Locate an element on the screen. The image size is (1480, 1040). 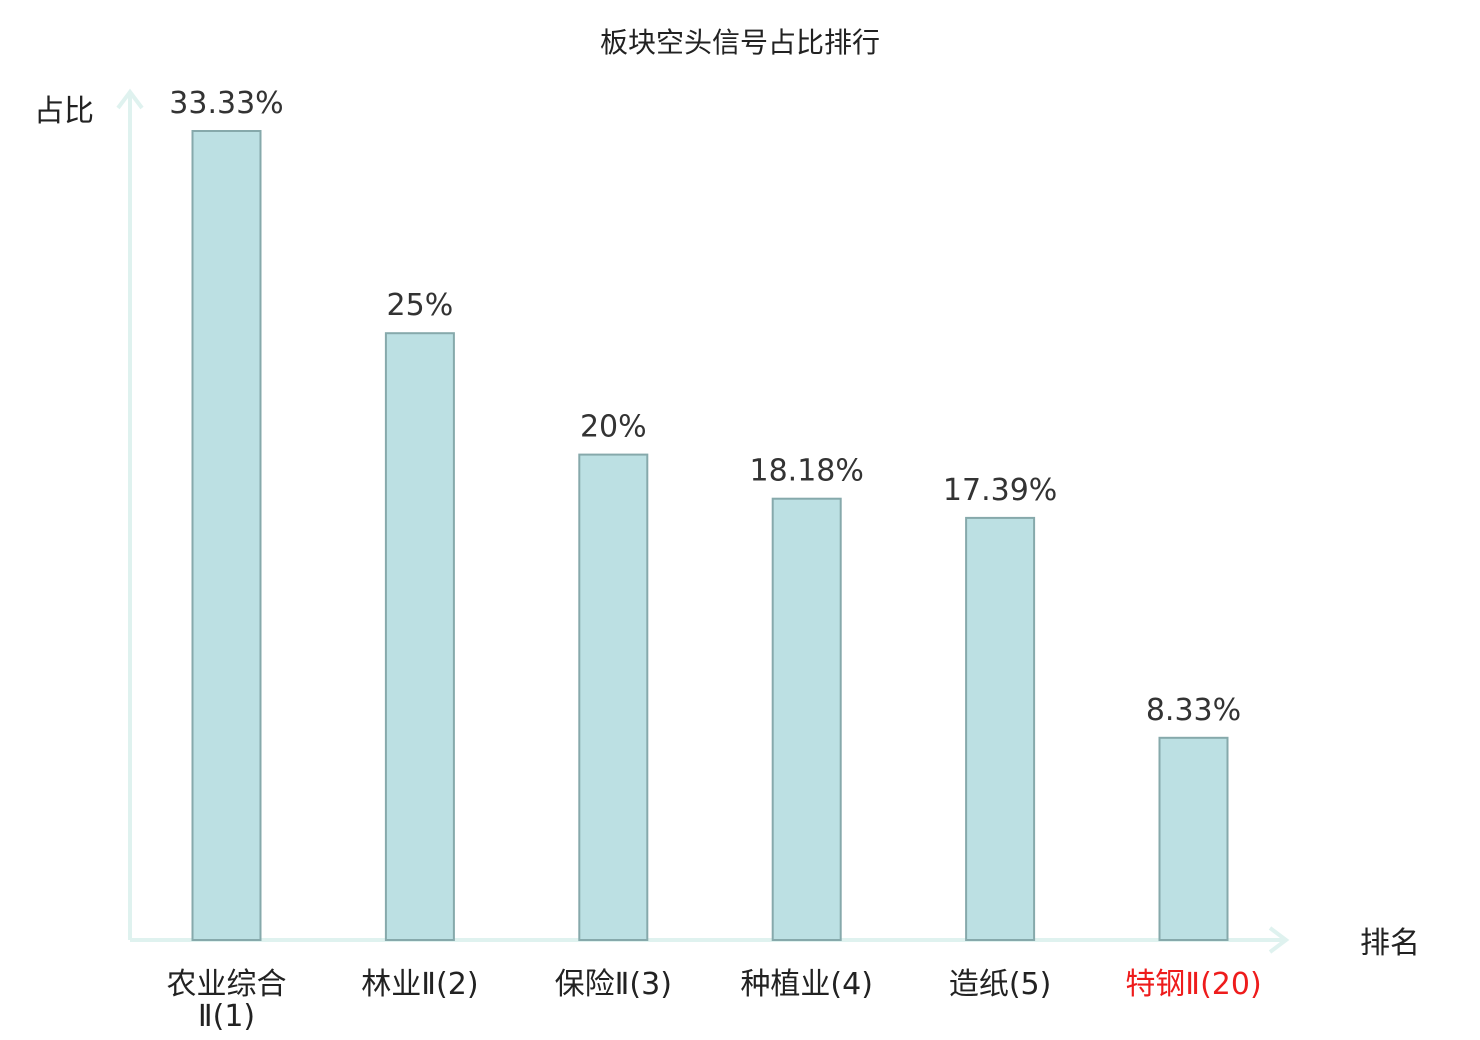
bar-value-label: 20% is located at coordinates (613, 427).